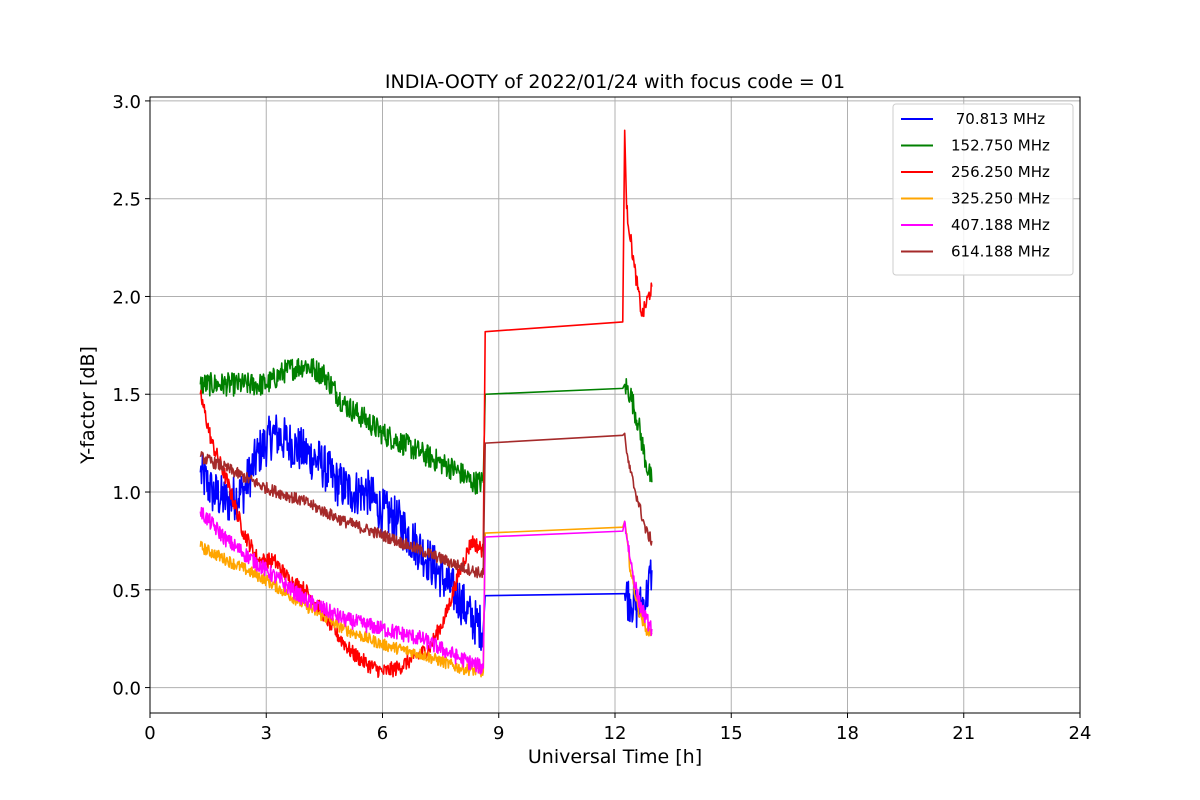 The width and height of the screenshot is (1200, 800). Describe the element at coordinates (847, 733) in the screenshot. I see `x-tick-label: 18` at that location.